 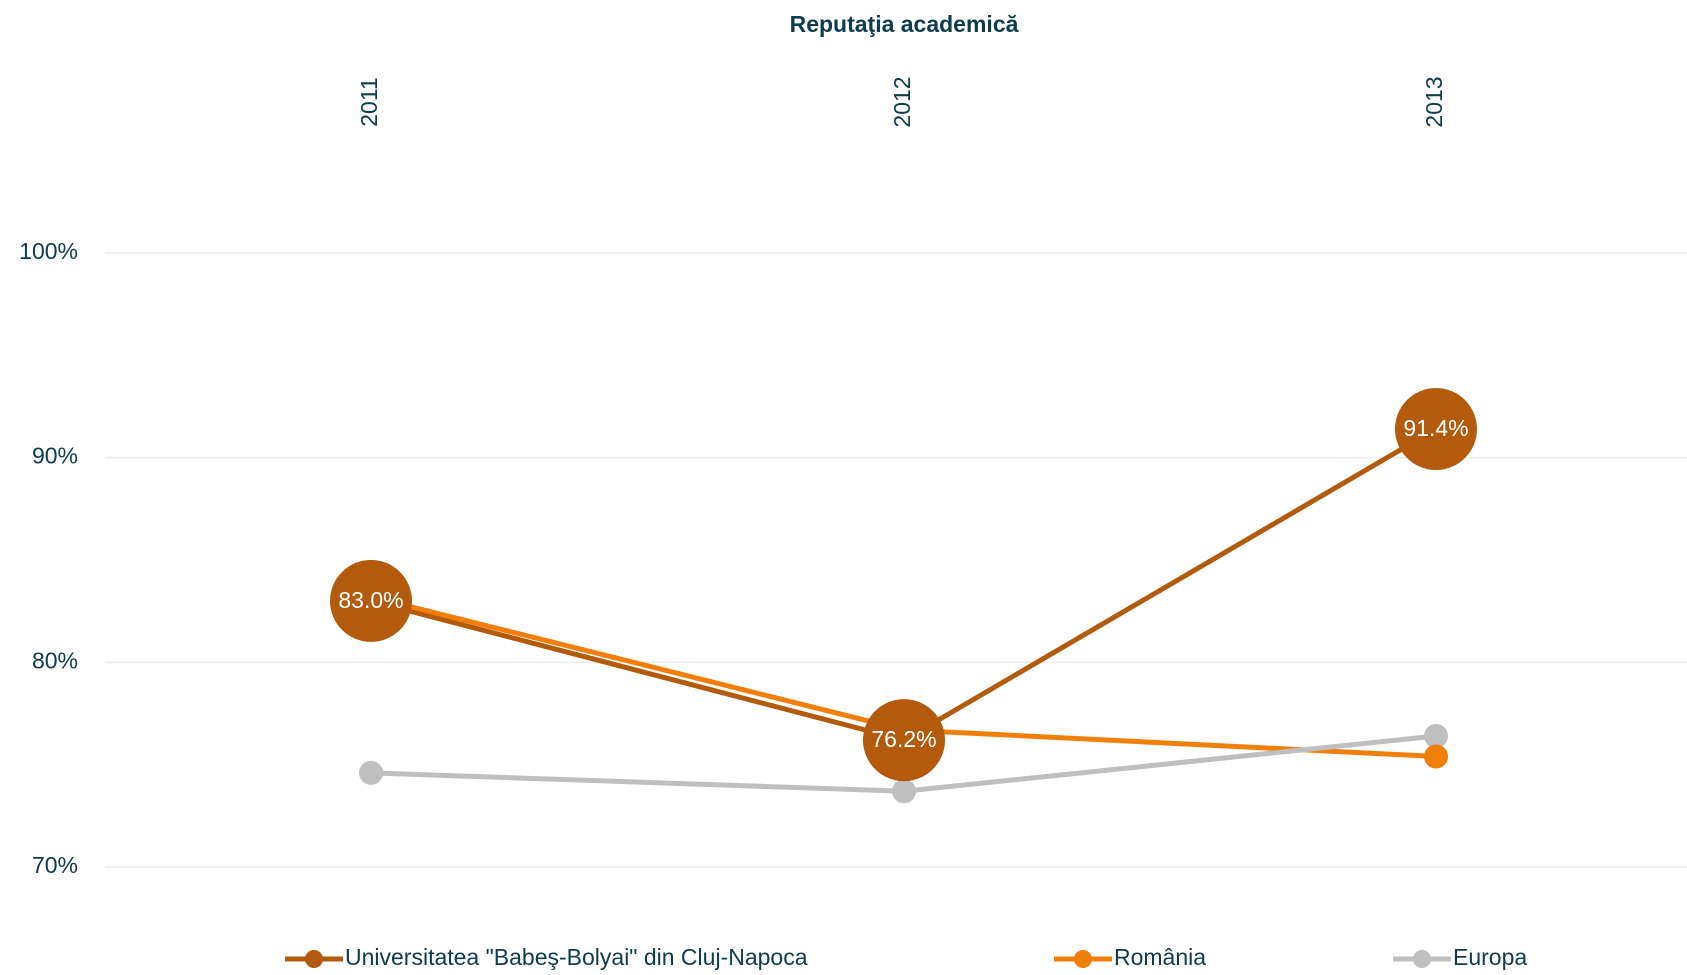 I want to click on data-label: 76.2%, so click(x=903, y=739).